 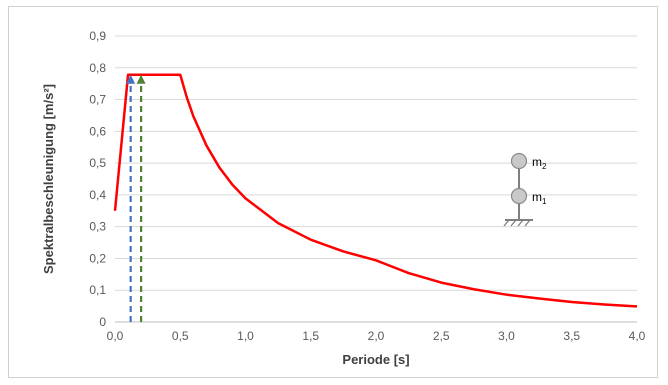 I want to click on x-tick-label: 3,0, so click(x=506, y=336).